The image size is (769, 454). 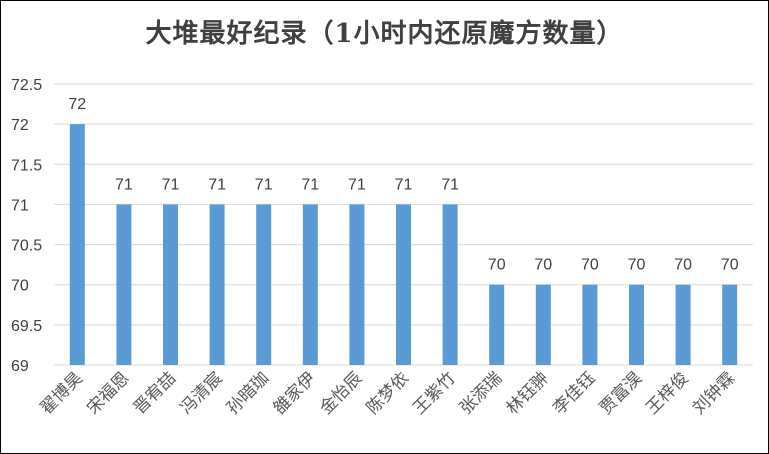 I want to click on data-label: 72, so click(x=77, y=104).